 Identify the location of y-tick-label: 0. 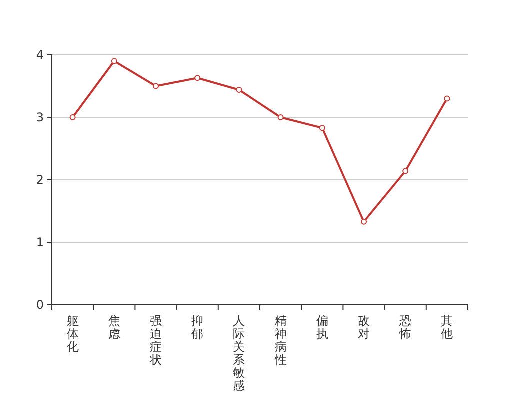
(40, 305).